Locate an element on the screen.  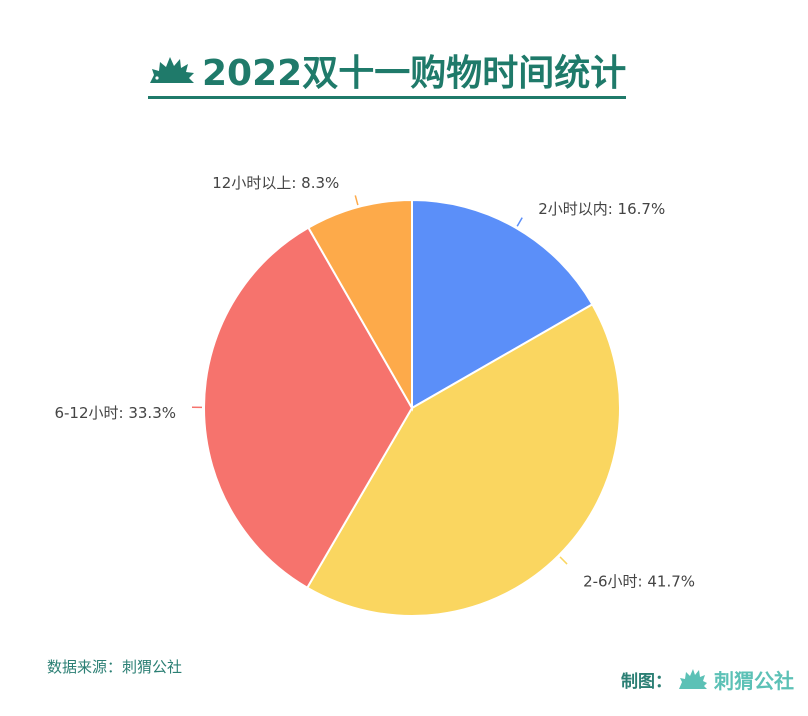
credit-block: 制图： 刺猬公社 is located at coordinates (707, 679).